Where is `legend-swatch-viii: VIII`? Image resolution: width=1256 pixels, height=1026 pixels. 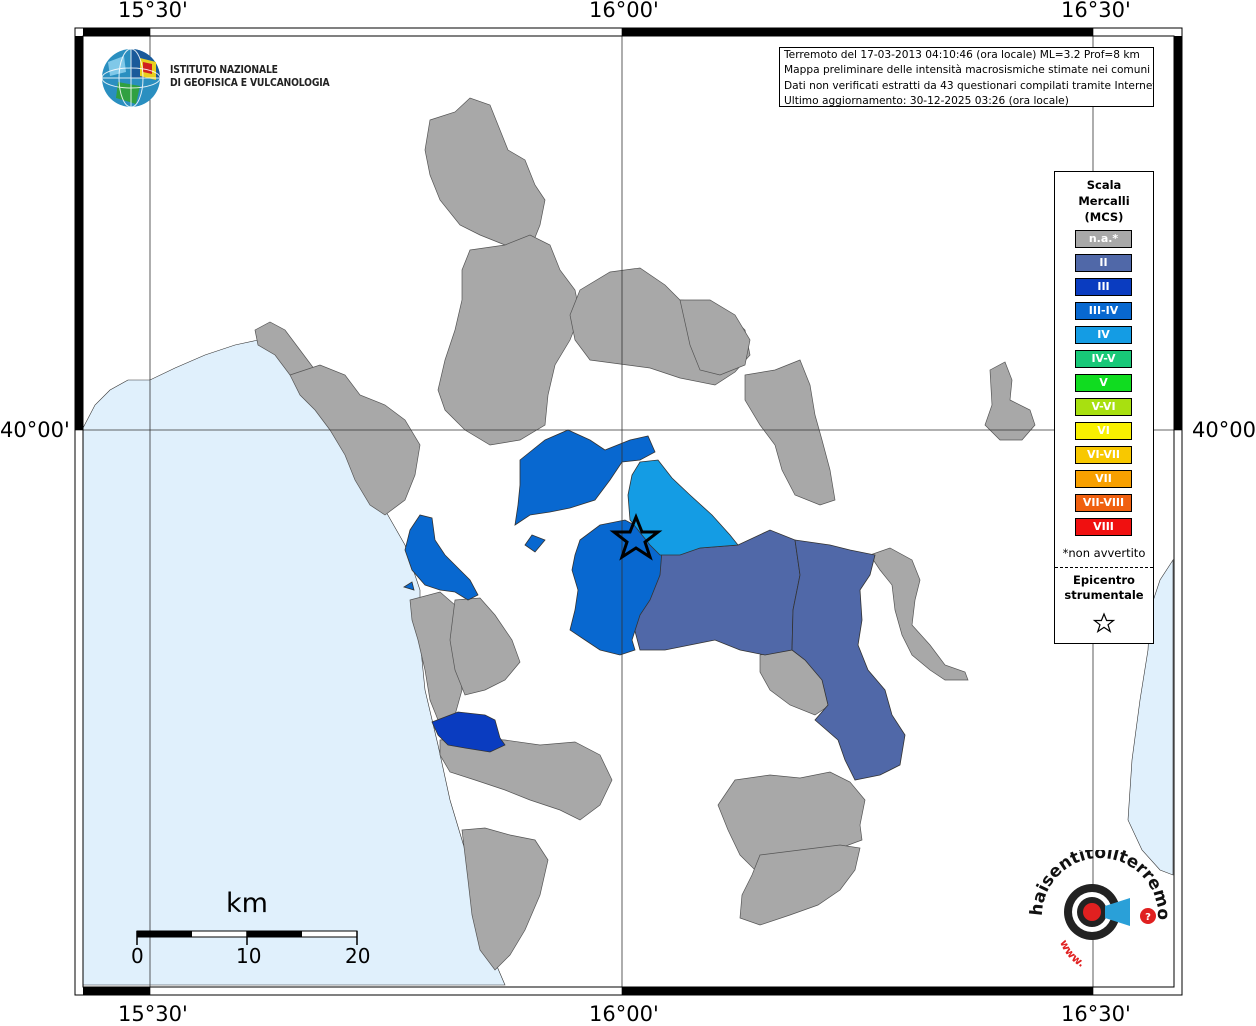 legend-swatch-viii: VIII is located at coordinates (1103, 527).